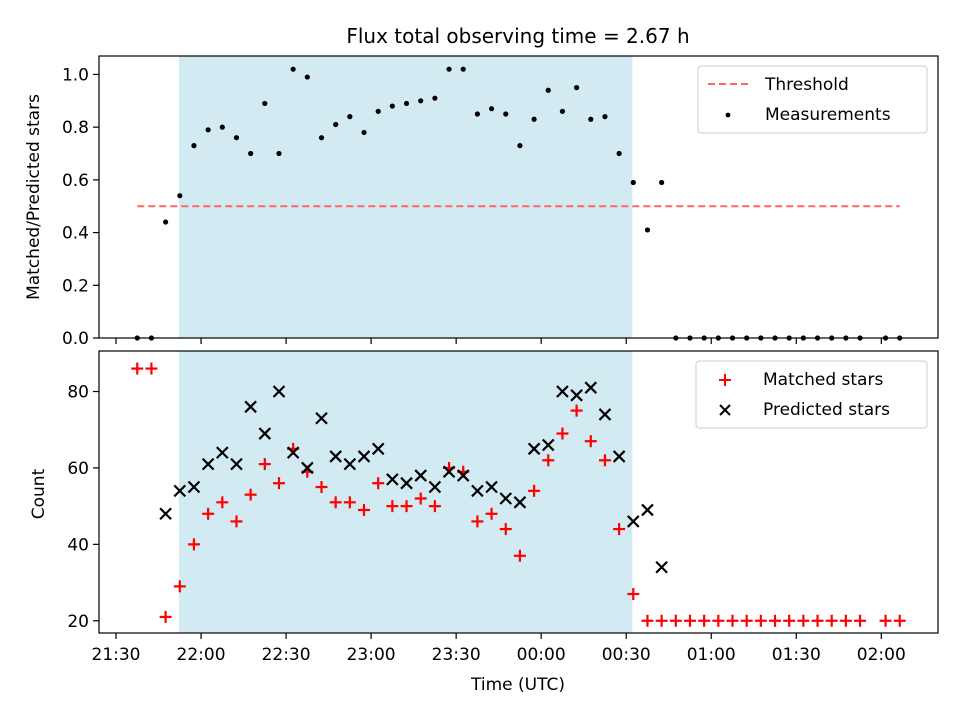 The image size is (960, 720). Describe the element at coordinates (812, 99) in the screenshot. I see `top-legend-box` at that location.